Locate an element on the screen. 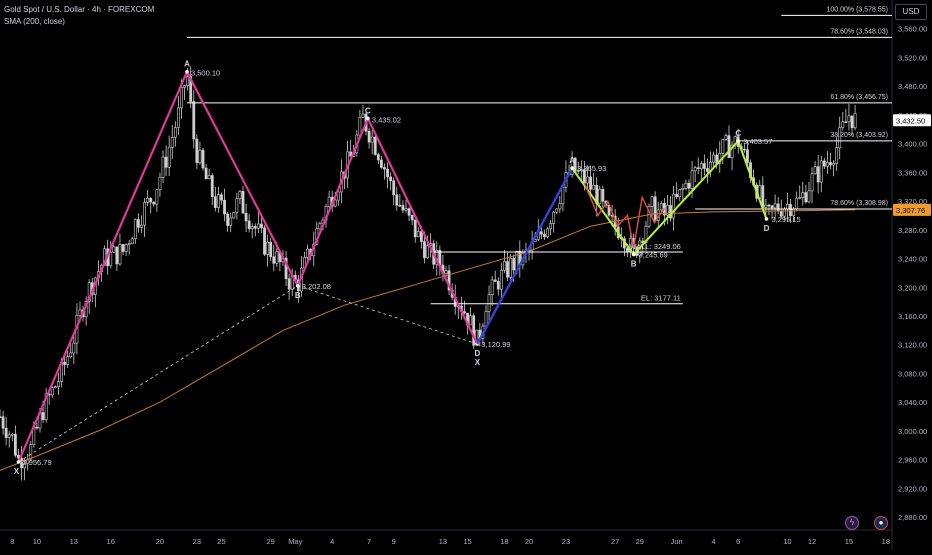 The image size is (932, 555). pivot-price: 3,245.69 is located at coordinates (653, 254).